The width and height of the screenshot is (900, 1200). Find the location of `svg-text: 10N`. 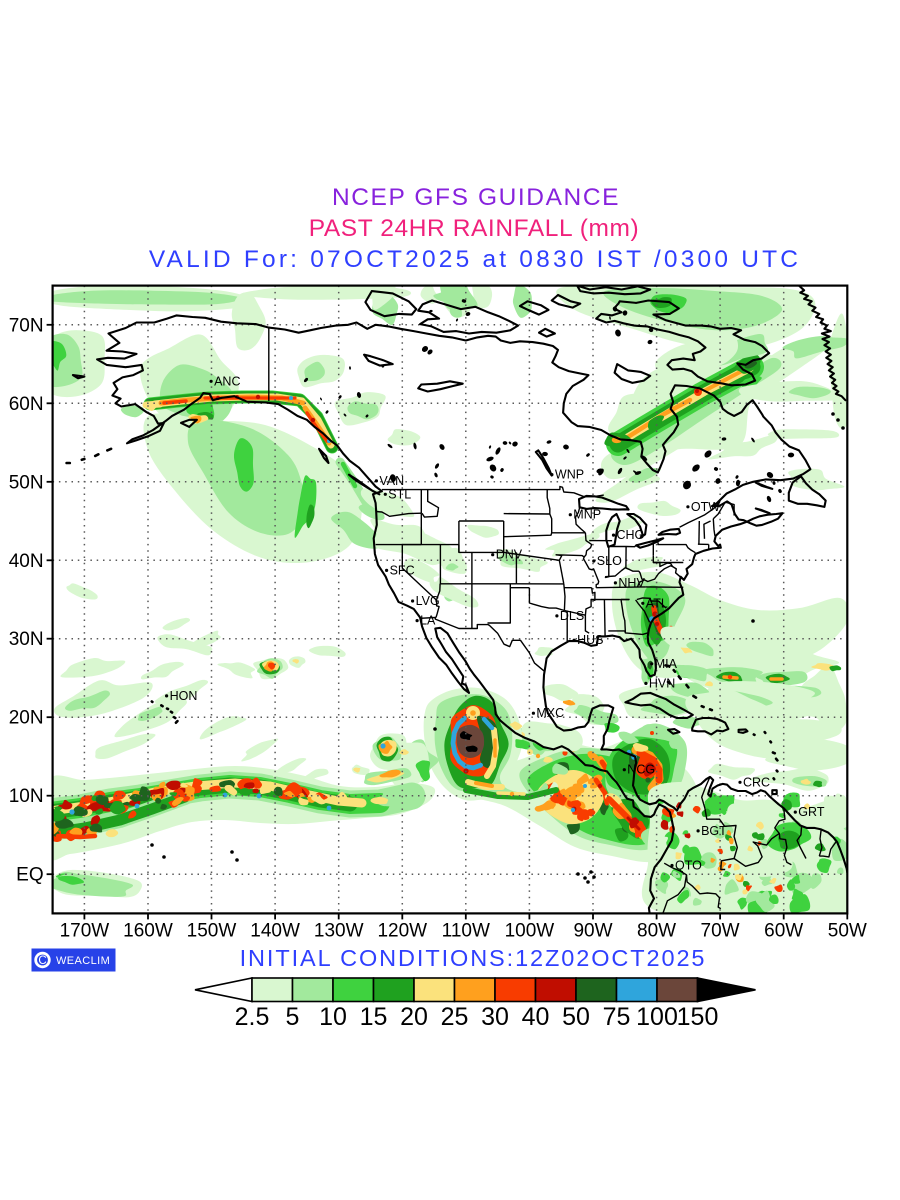

svg-text: 10N is located at coordinates (26, 796).